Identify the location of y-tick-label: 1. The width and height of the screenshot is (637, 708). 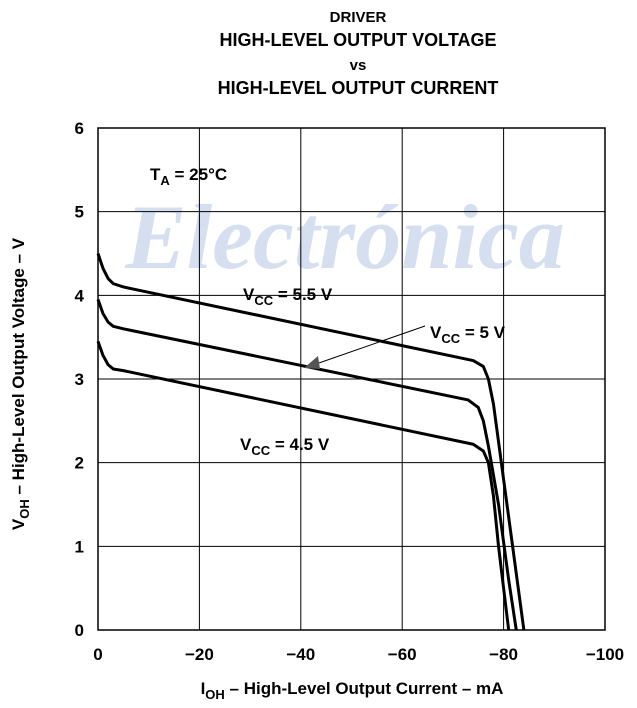
(79, 546).